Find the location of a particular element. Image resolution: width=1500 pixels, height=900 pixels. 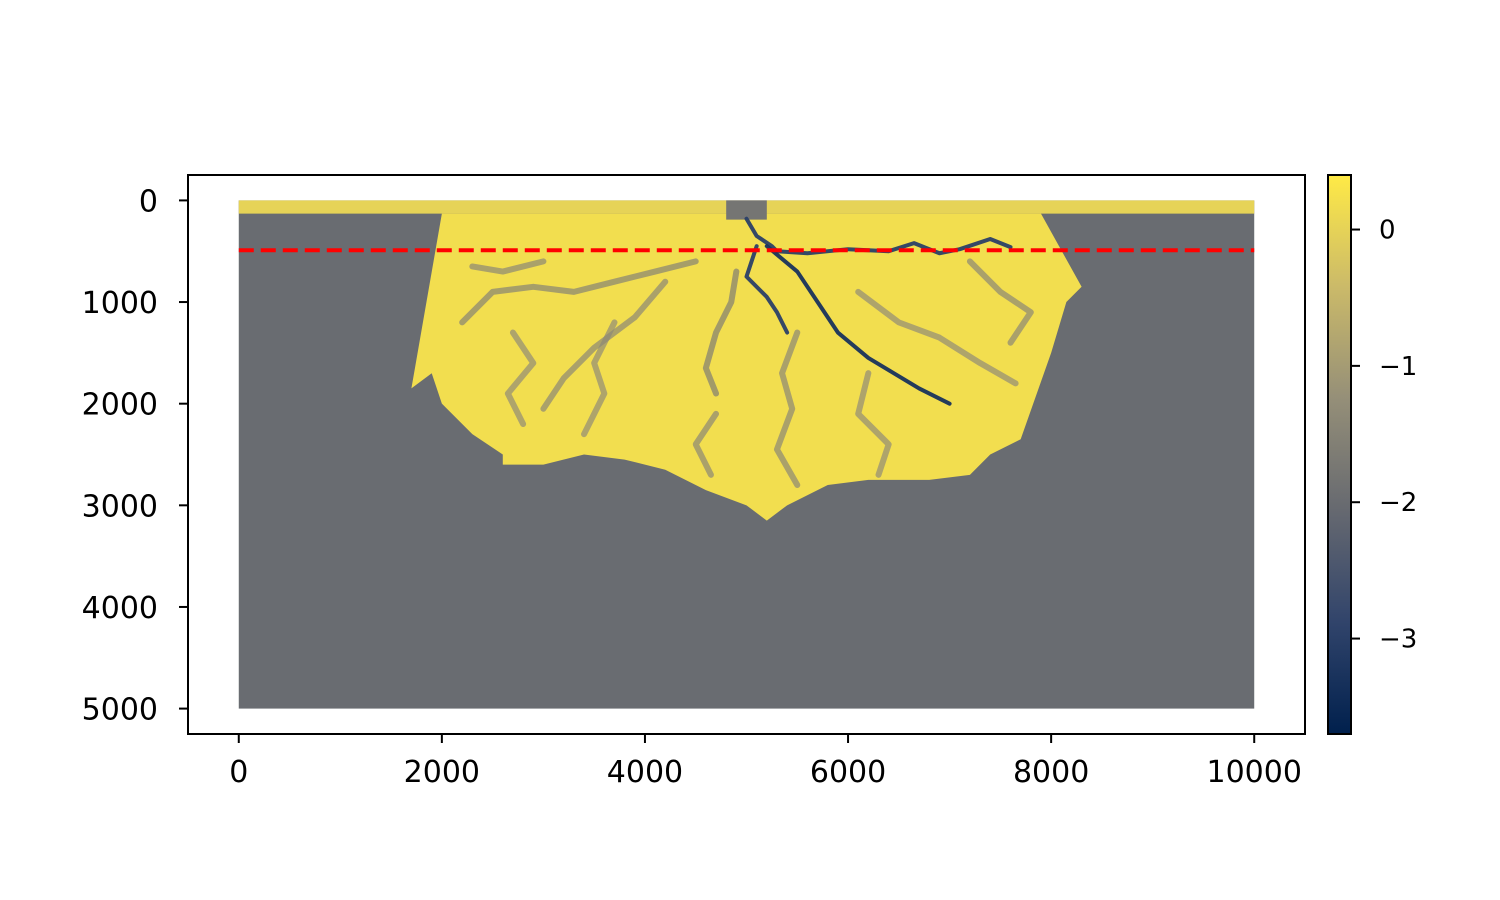

x-tick-label: 8000 is located at coordinates (1051, 772).